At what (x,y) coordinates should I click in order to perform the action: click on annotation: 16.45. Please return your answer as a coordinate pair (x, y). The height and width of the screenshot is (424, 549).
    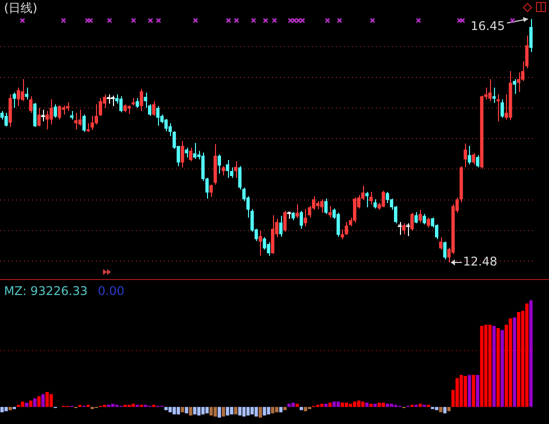
    Looking at the image, I should click on (487, 26).